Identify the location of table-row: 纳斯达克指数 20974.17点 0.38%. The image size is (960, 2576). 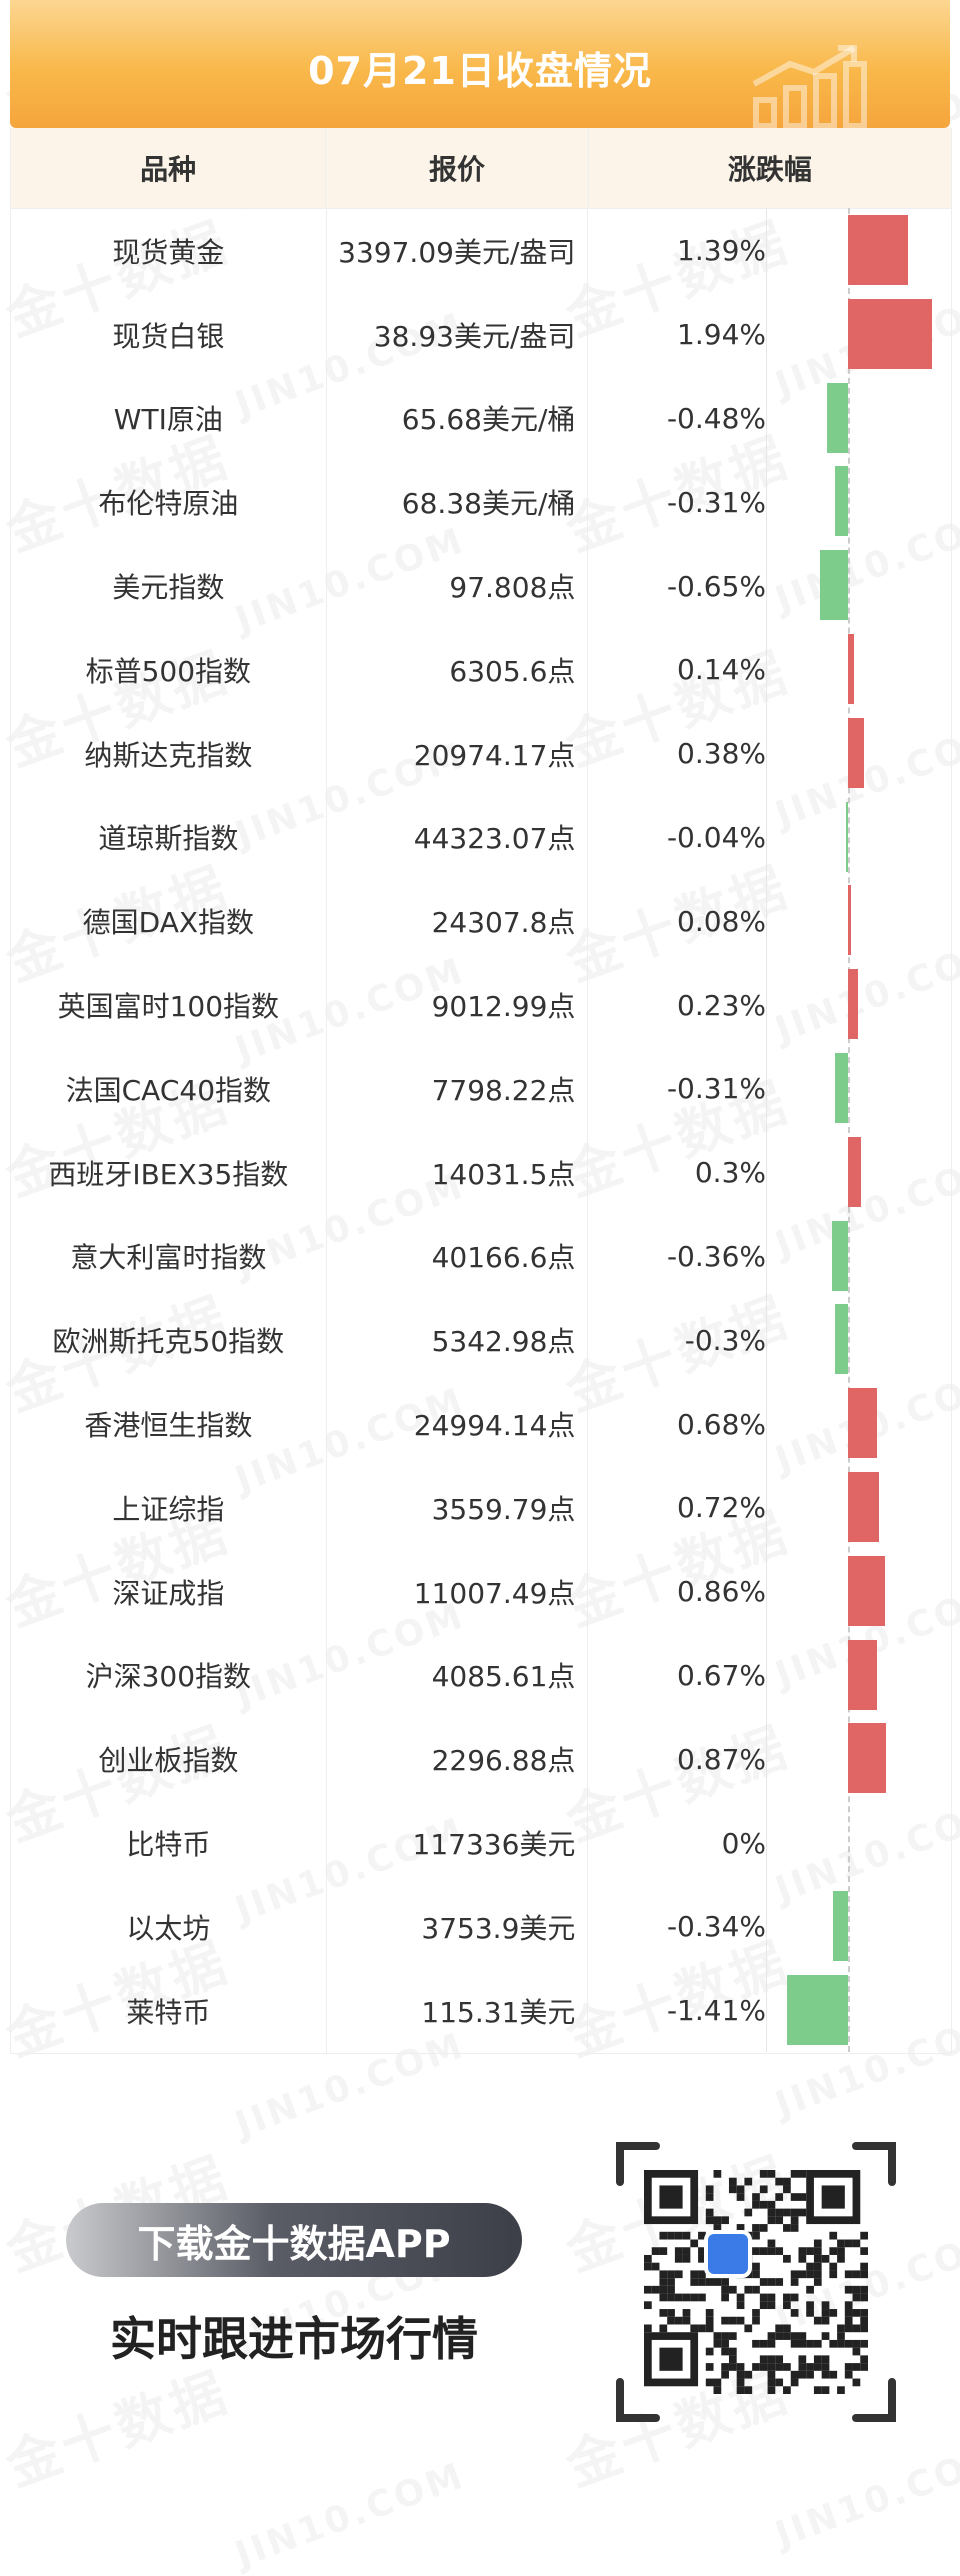
(481, 753).